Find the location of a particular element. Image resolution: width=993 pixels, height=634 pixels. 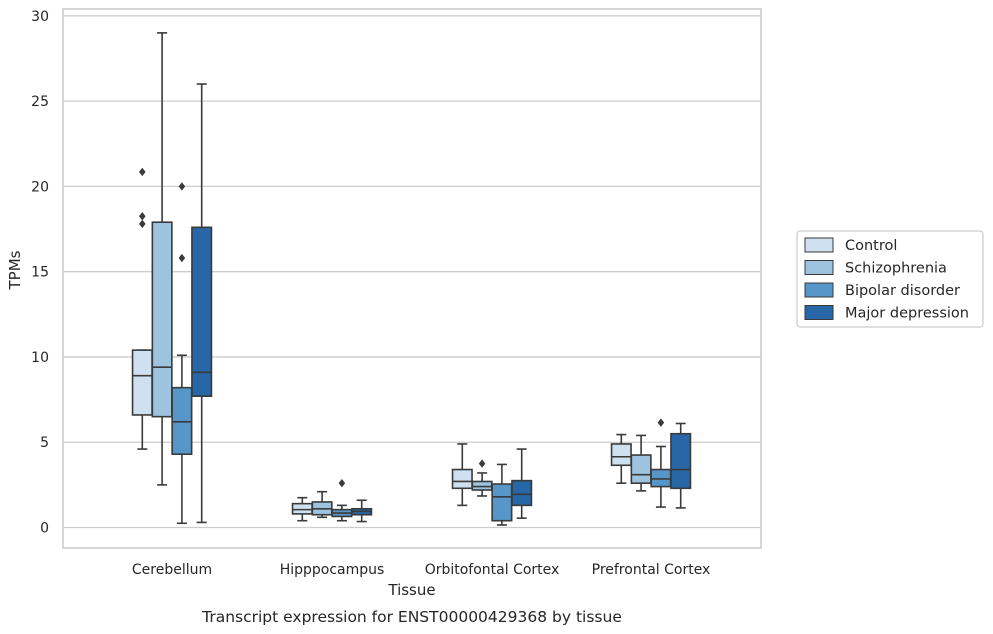

legend-item: Schizophrenia is located at coordinates (875, 268).